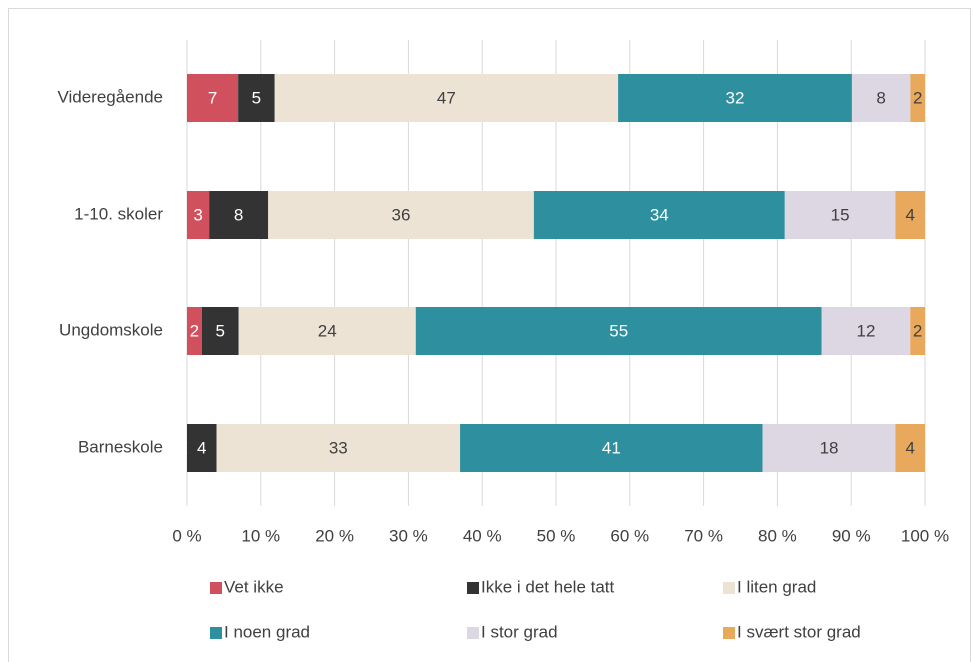 The width and height of the screenshot is (973, 662). I want to click on data-label: 55, so click(618, 330).